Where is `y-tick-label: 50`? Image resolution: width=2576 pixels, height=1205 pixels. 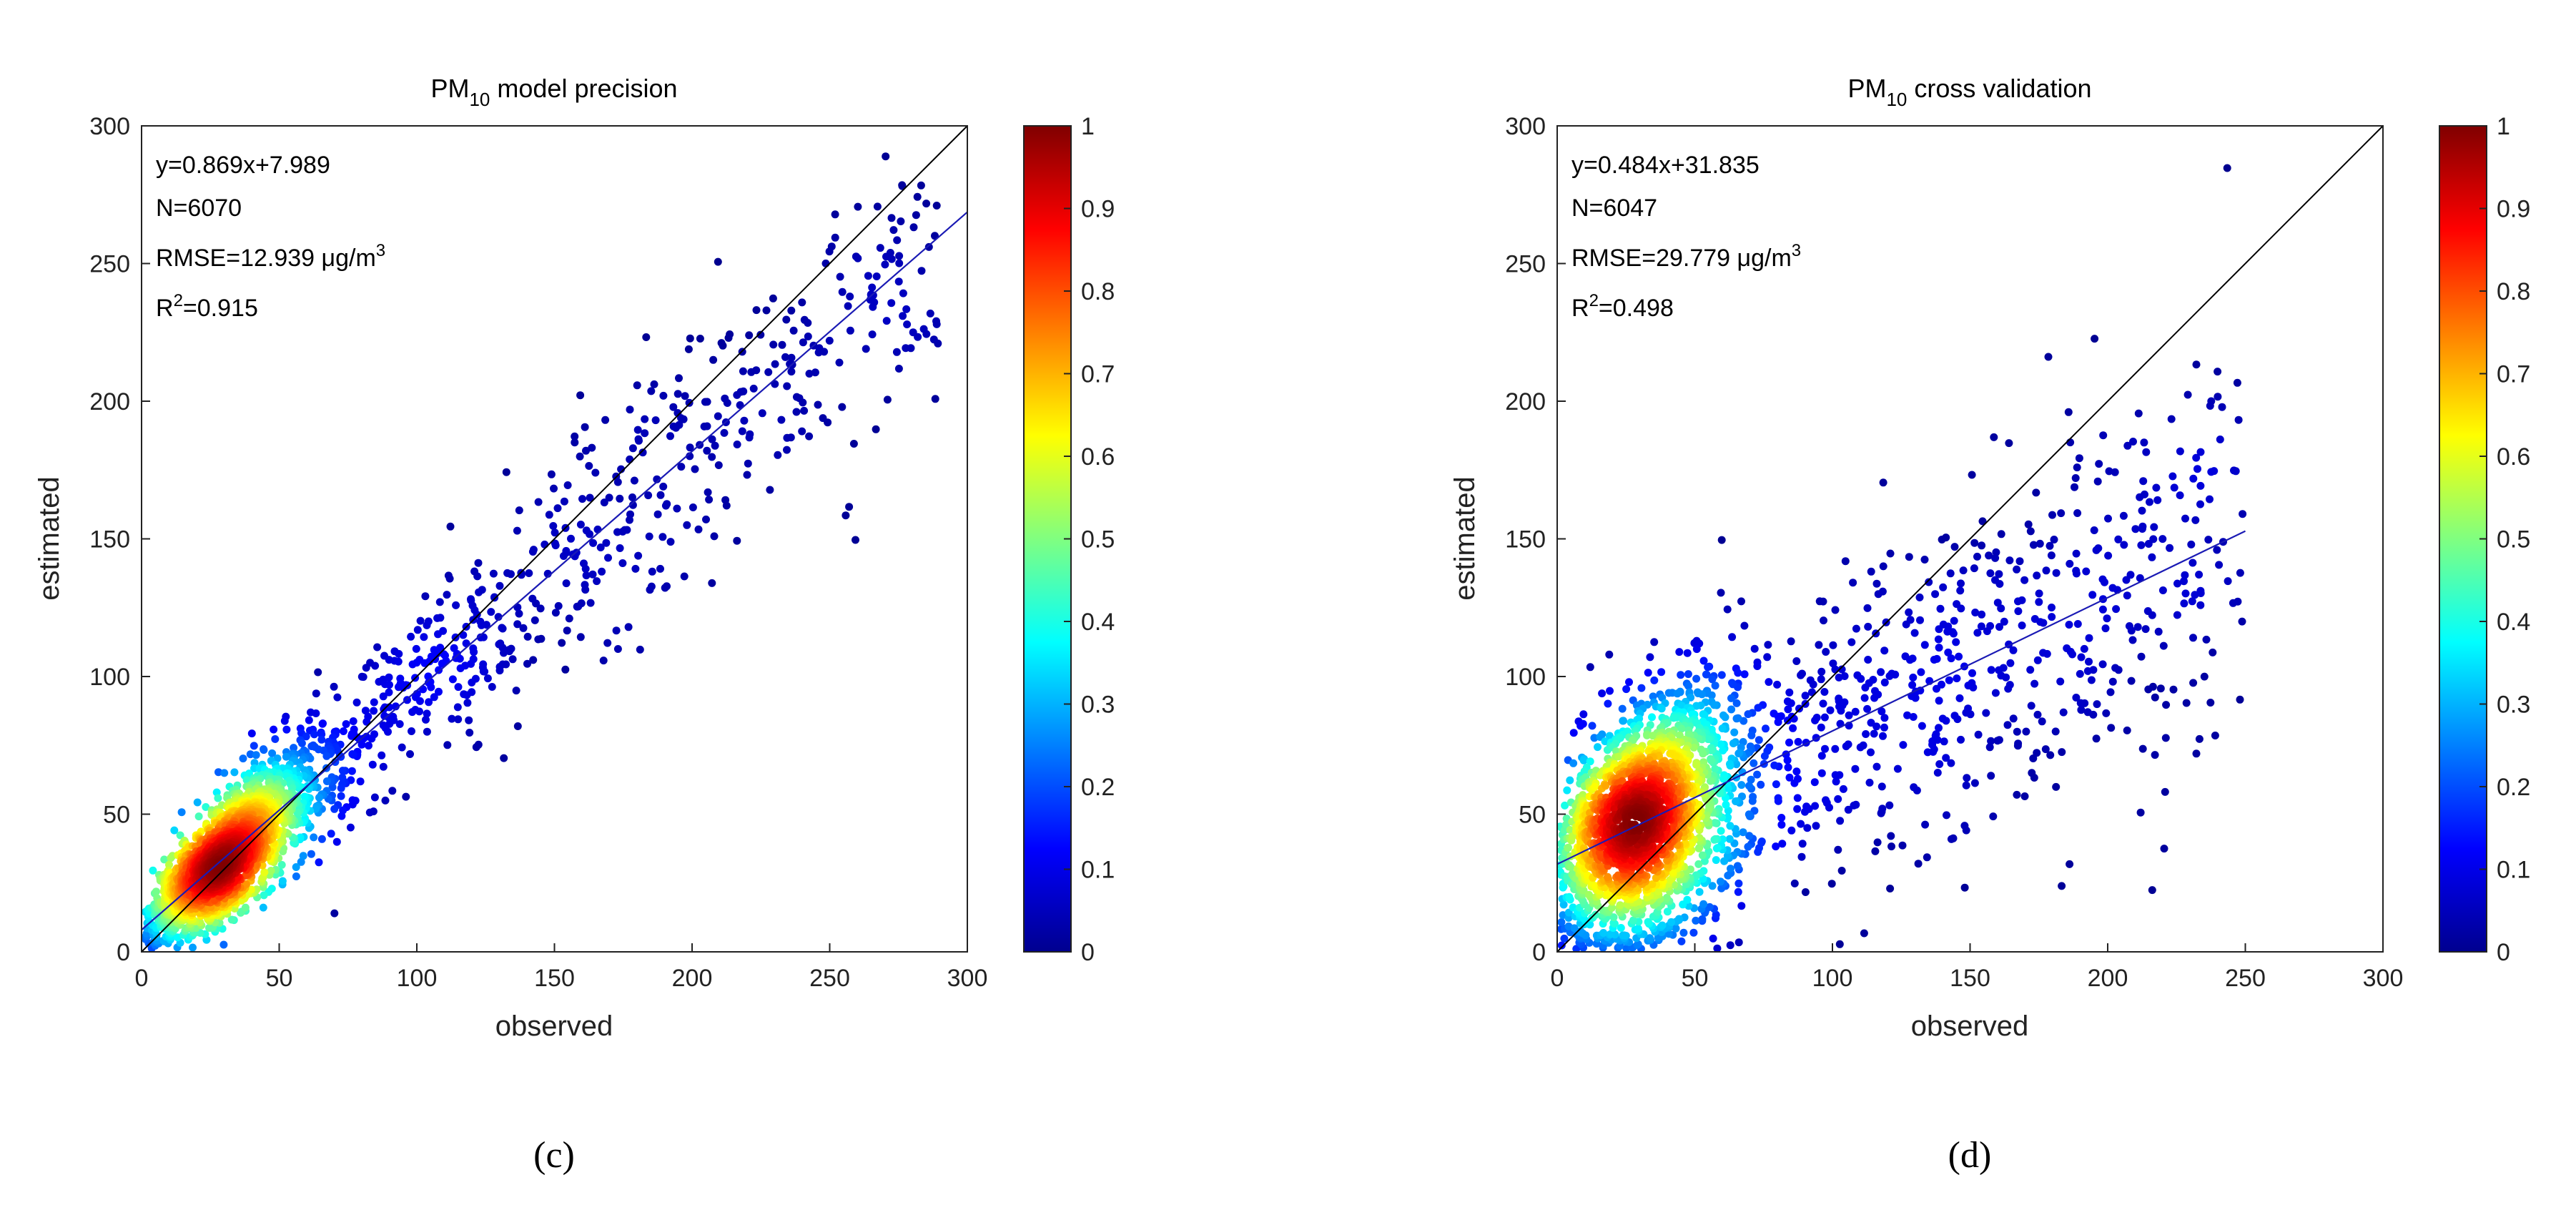 y-tick-label: 50 is located at coordinates (116, 816).